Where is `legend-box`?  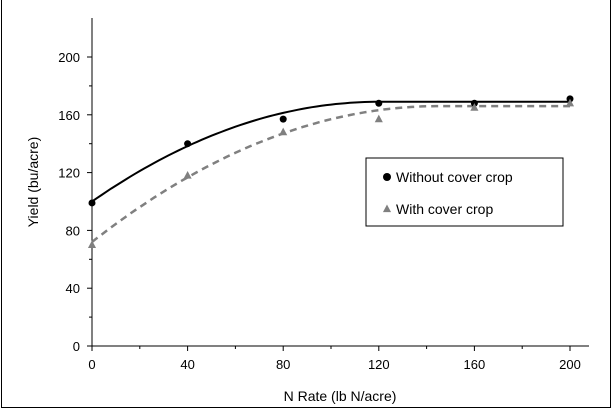 legend-box is located at coordinates (464, 192).